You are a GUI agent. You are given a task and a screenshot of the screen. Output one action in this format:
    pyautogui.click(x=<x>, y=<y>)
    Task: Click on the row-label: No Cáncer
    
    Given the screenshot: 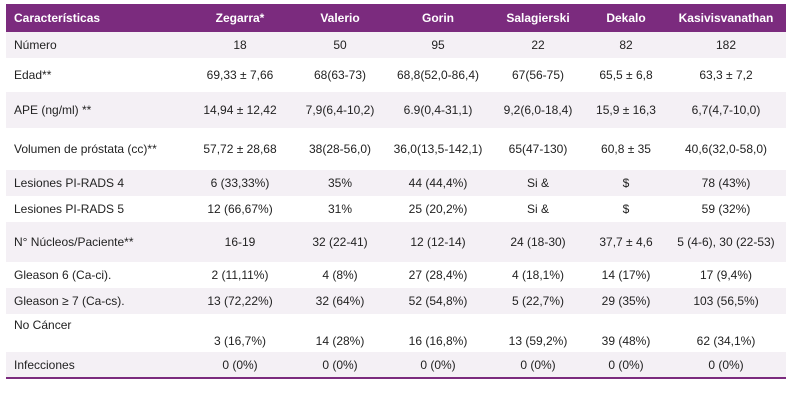 What is the action you would take?
    pyautogui.click(x=96, y=333)
    